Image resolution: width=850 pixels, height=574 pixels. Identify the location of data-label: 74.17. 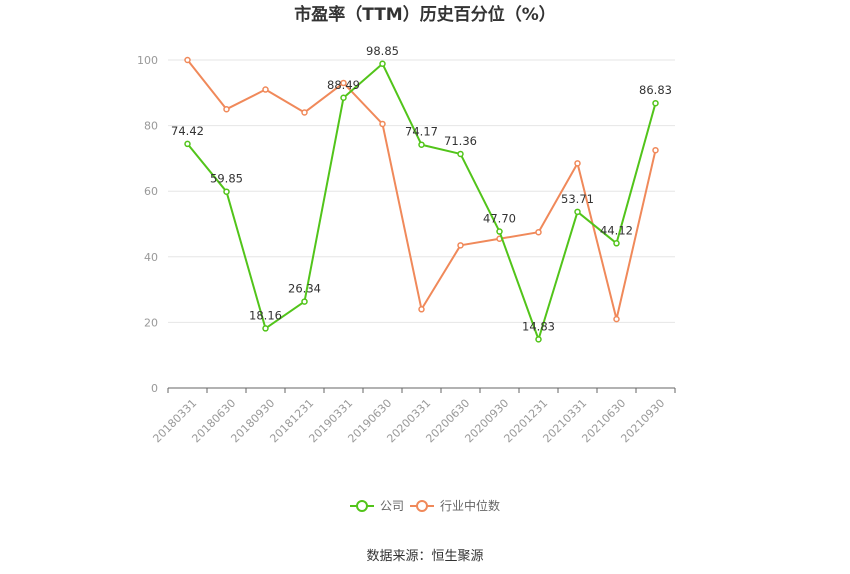
(421, 132).